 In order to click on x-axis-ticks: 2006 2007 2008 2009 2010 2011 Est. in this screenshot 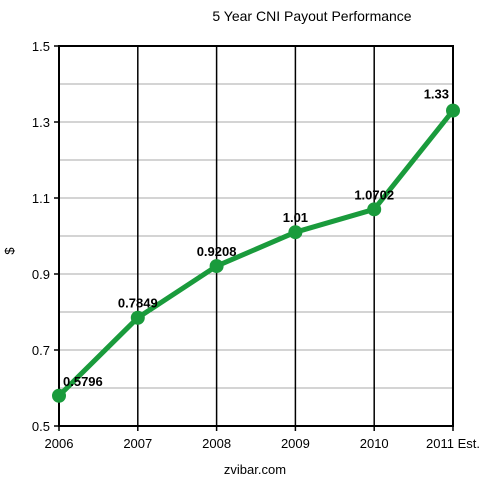, I will do `click(262, 438)`.